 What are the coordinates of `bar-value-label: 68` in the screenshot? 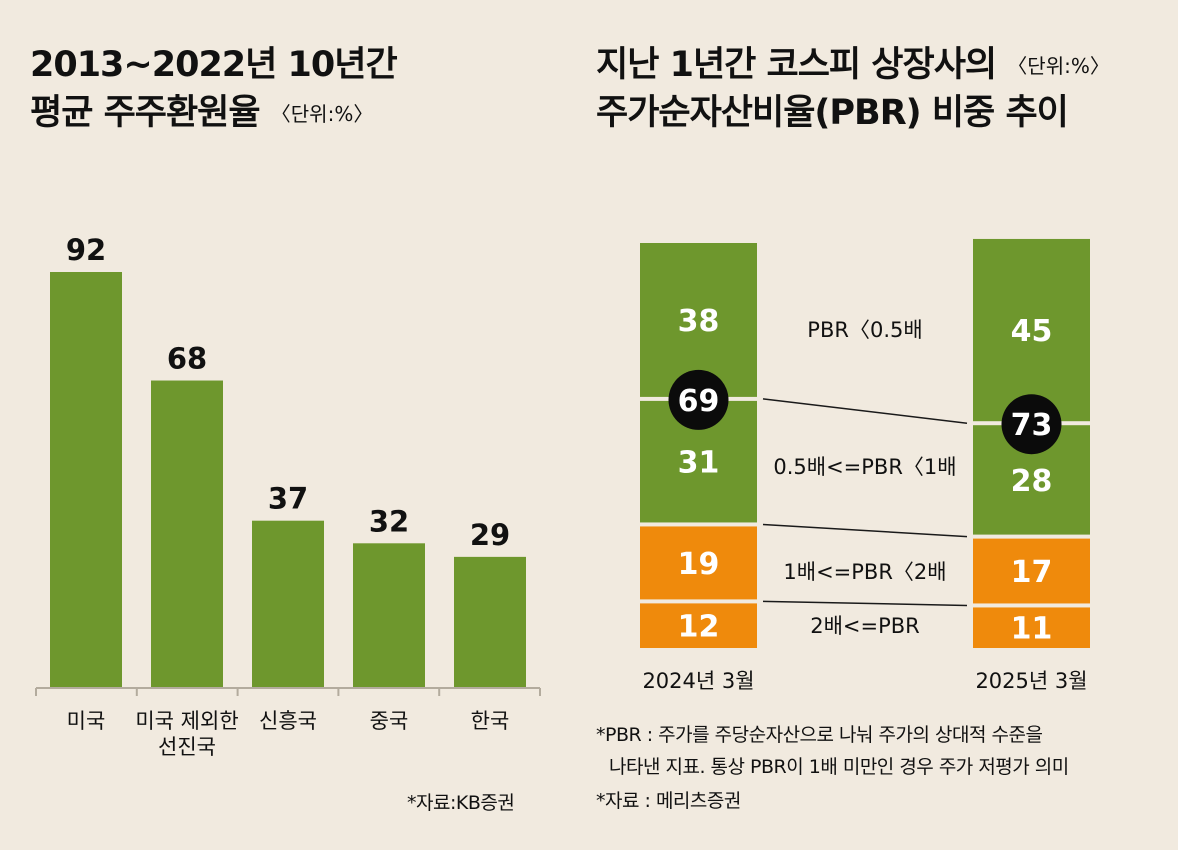 It's located at (187, 359).